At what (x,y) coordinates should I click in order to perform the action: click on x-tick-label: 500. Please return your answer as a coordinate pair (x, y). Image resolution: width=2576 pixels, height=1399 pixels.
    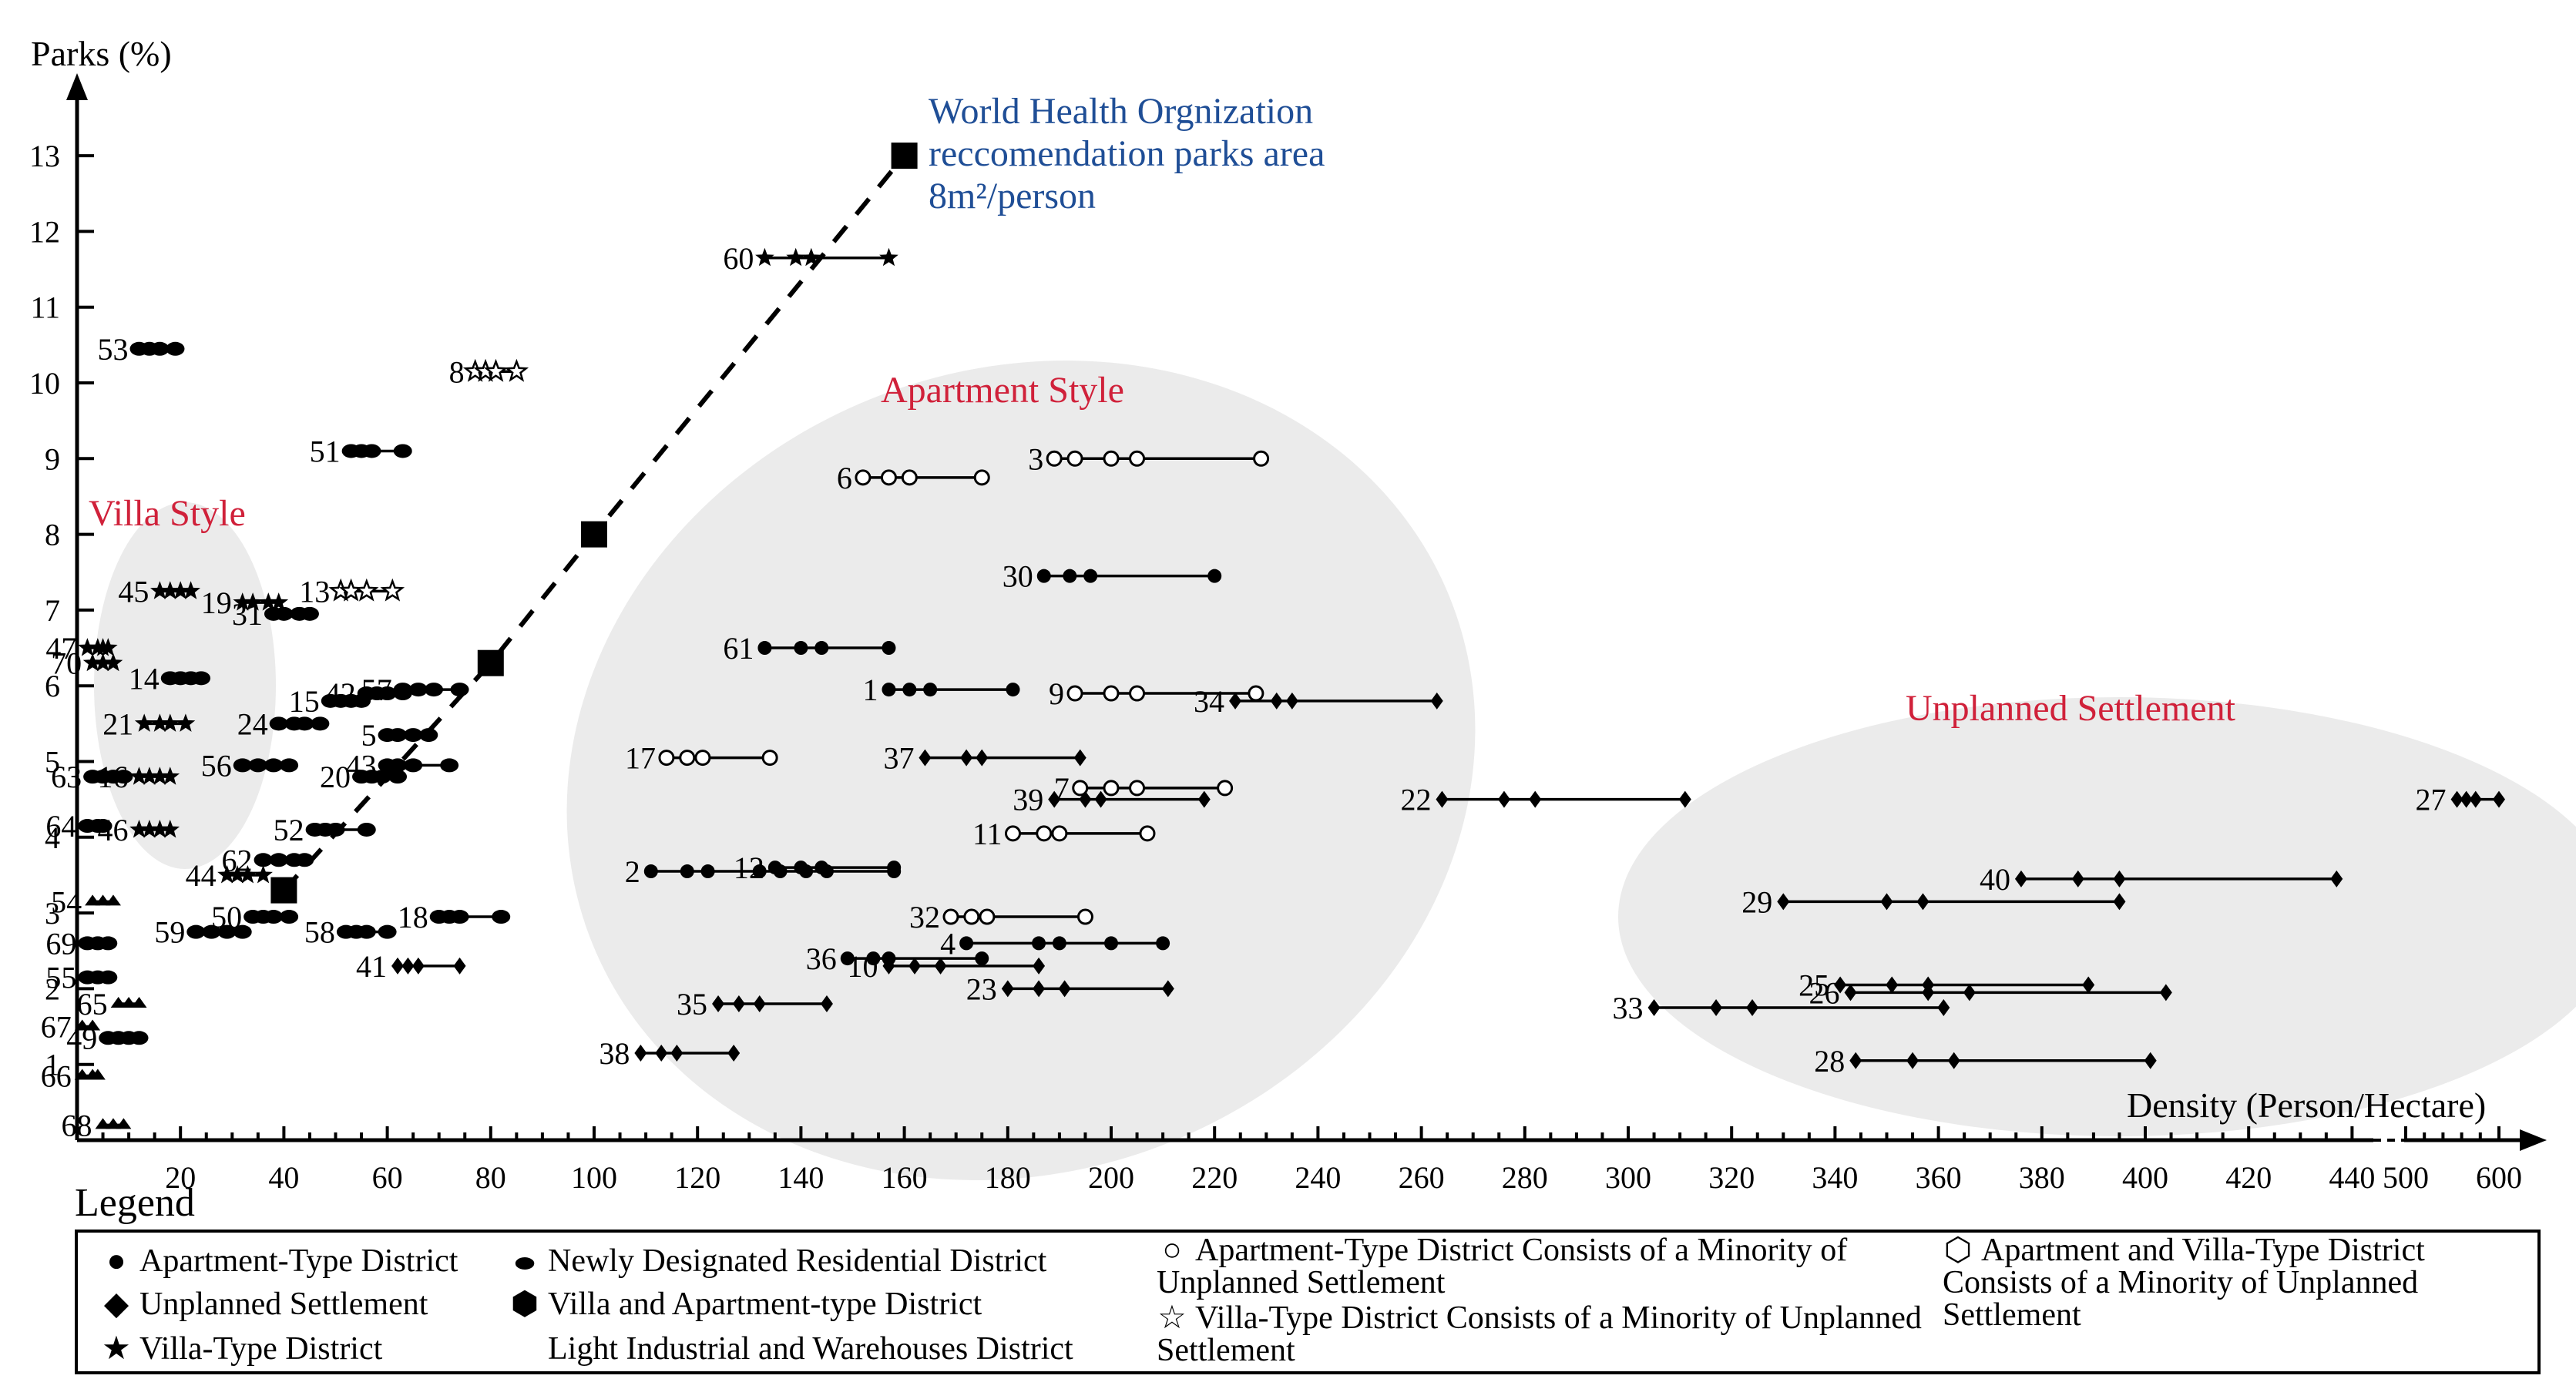
    Looking at the image, I should click on (2406, 1177).